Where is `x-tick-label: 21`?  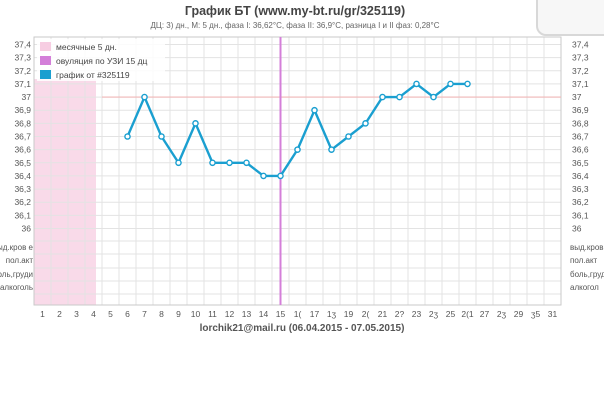 x-tick-label: 21 is located at coordinates (383, 314).